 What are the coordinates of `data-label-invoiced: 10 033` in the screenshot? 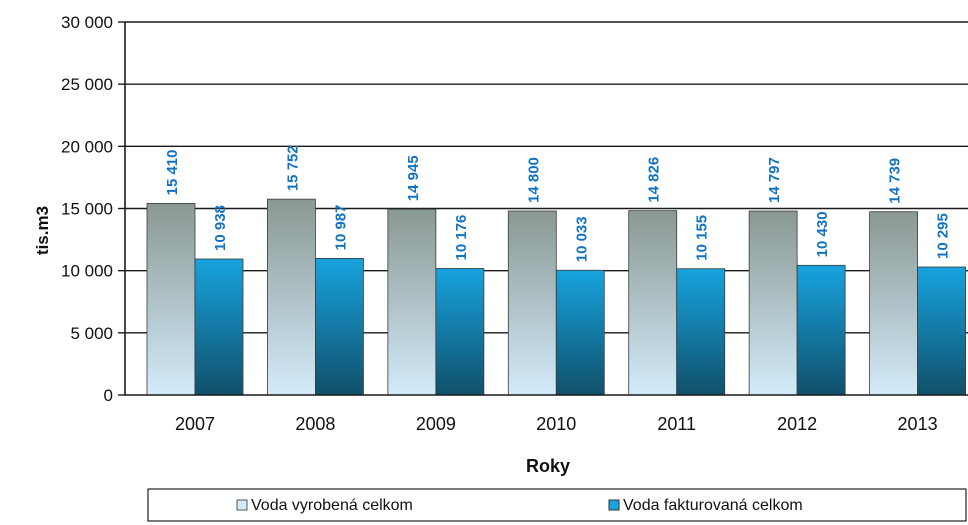 It's located at (581, 239).